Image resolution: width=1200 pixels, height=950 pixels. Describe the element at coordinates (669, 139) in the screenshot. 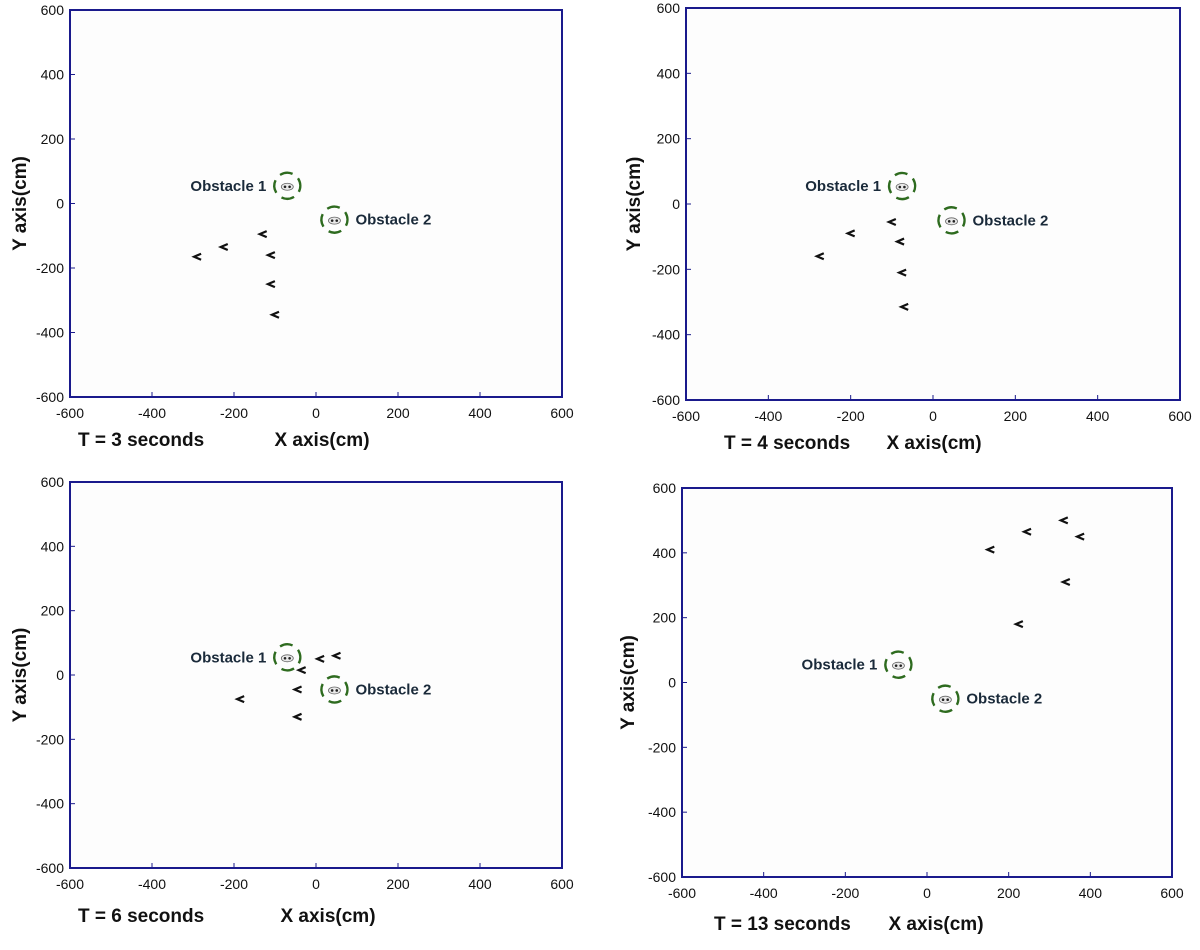

I see `y-tick-label: 200` at that location.